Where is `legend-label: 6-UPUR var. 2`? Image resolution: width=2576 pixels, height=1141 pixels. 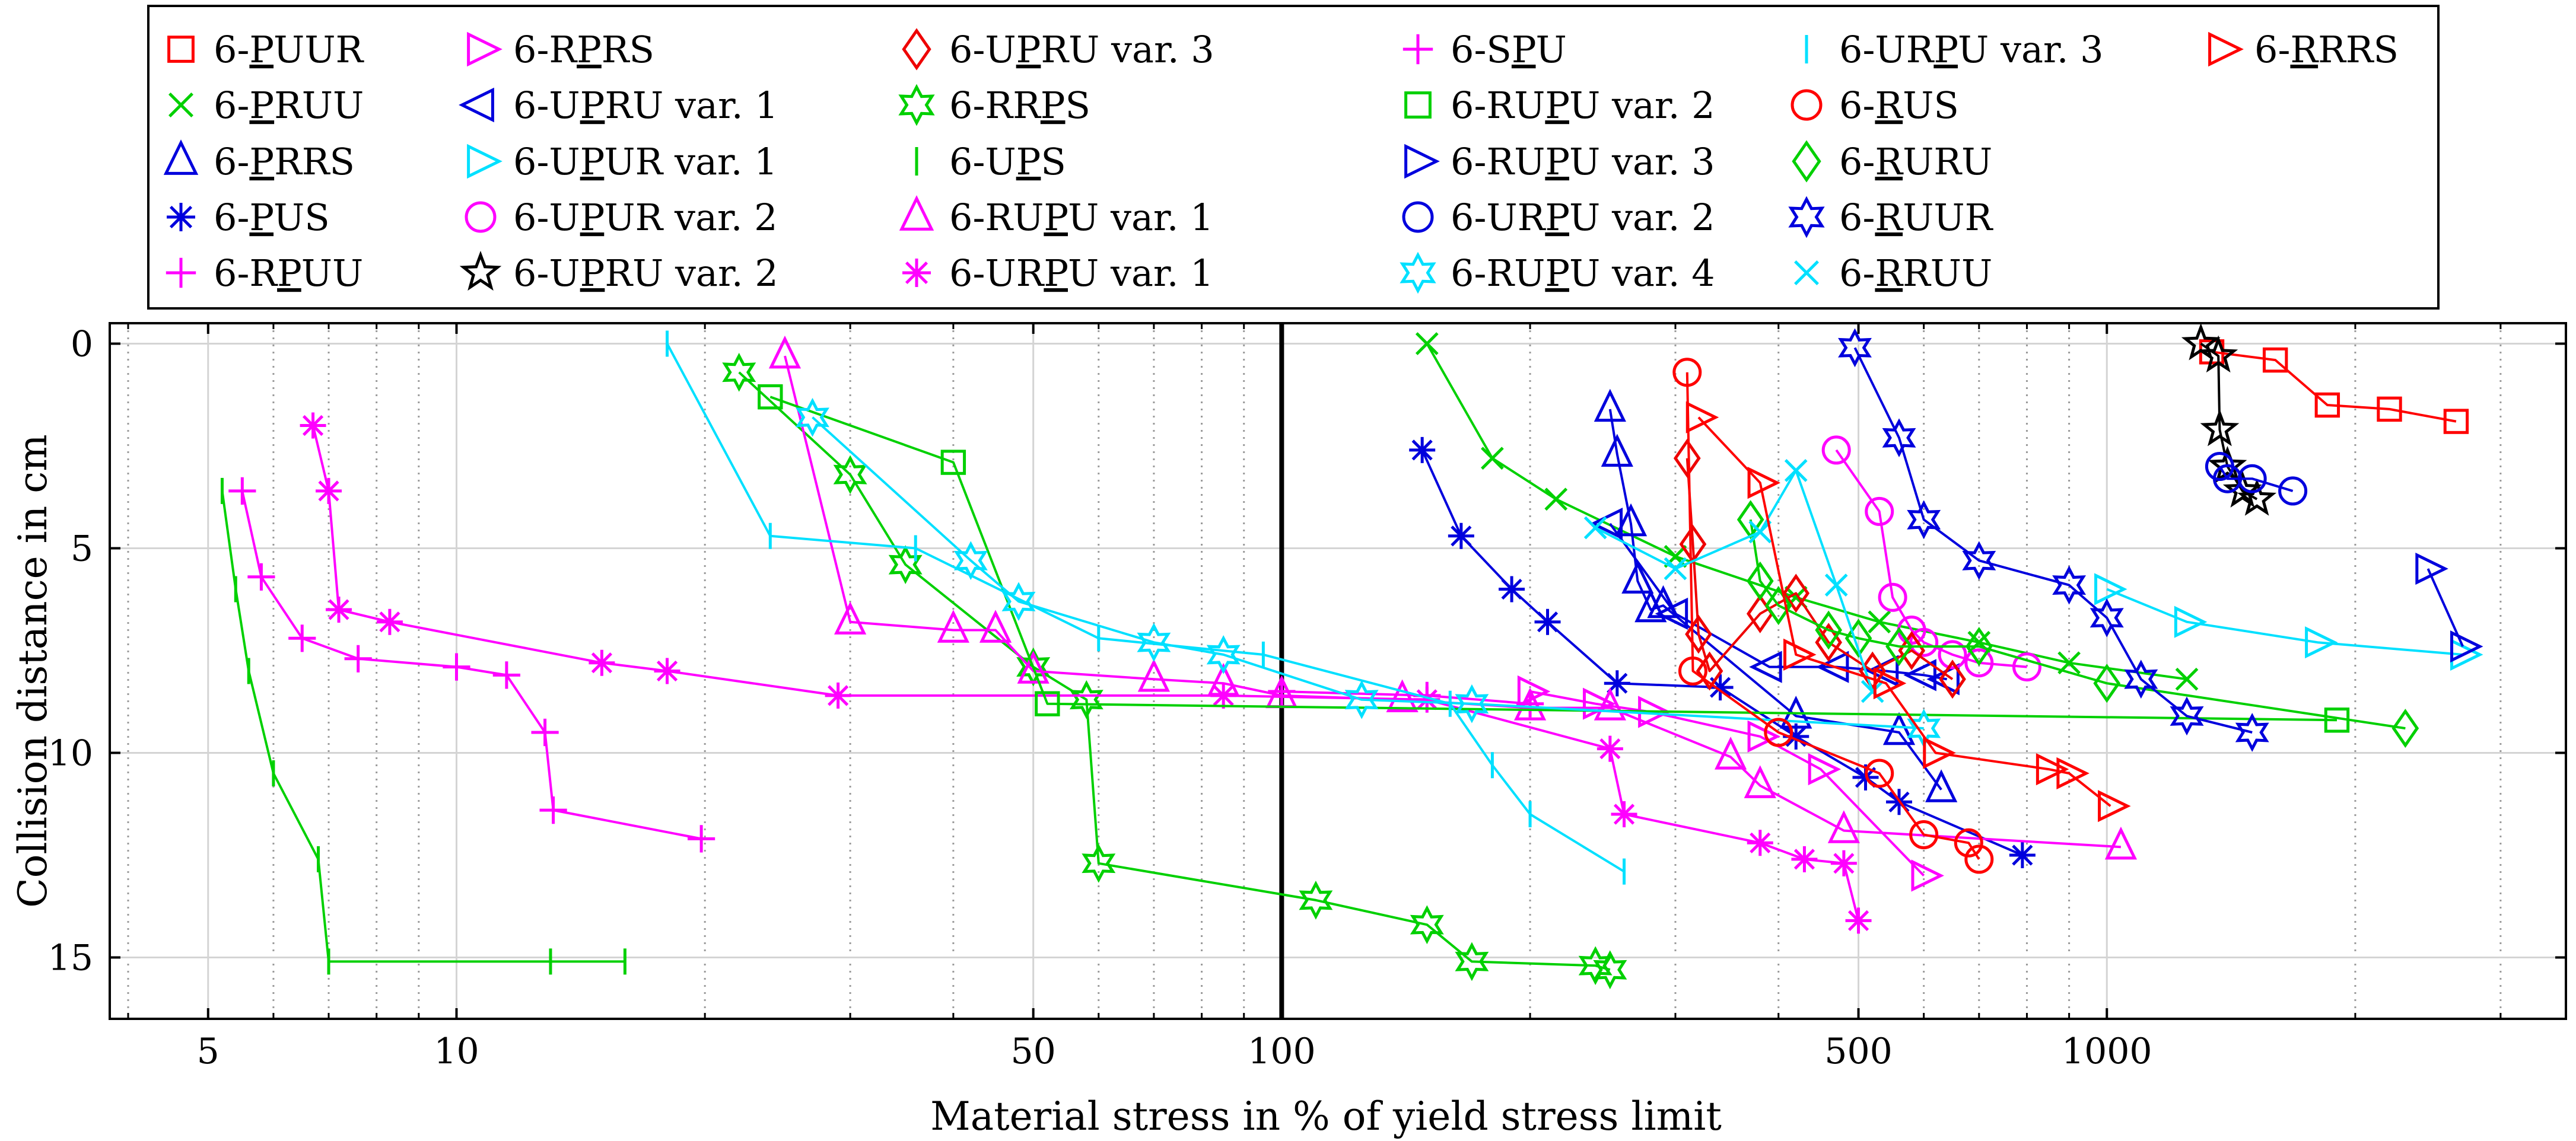 legend-label: 6-UPUR var. 2 is located at coordinates (645, 217).